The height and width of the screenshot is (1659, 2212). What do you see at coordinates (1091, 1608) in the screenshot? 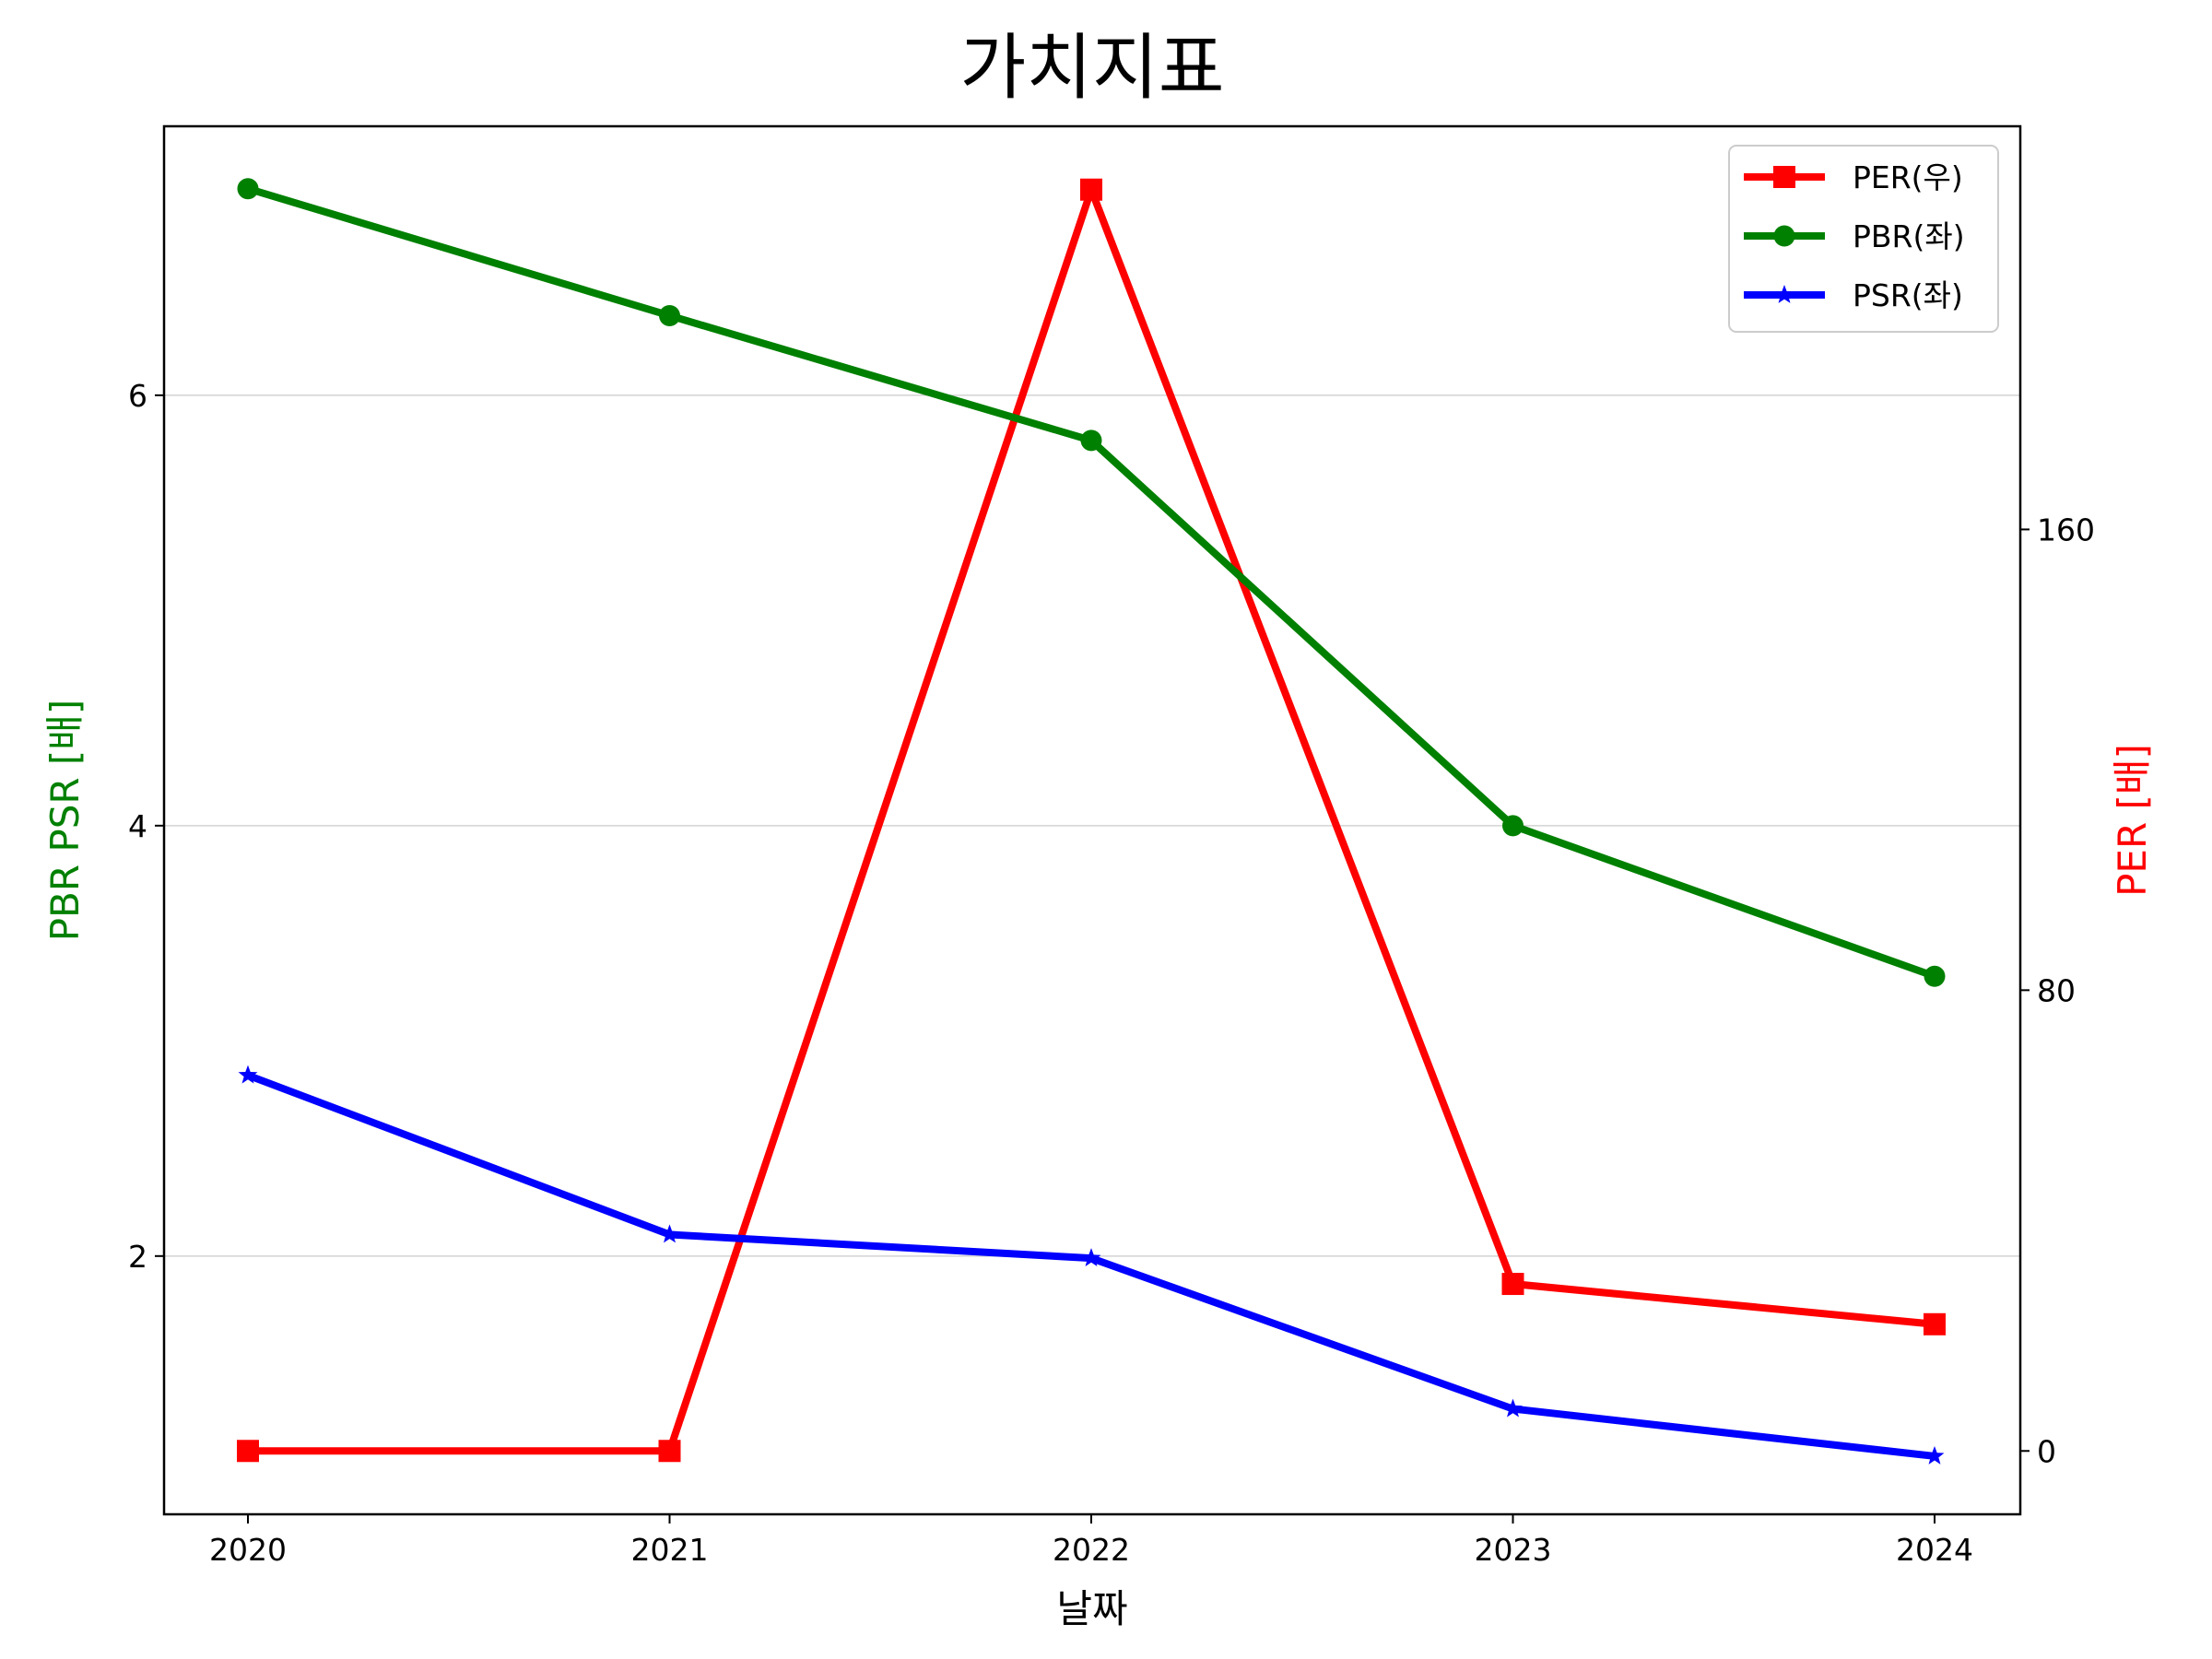
I see `x-axis-label: 날짜` at bounding box center [1091, 1608].